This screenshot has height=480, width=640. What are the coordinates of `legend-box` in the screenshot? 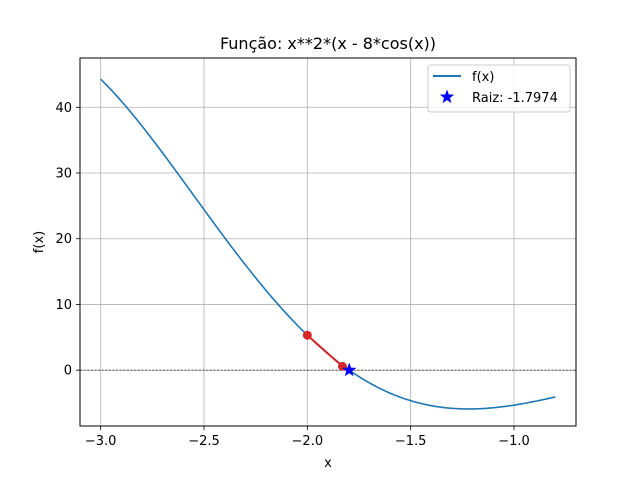 It's located at (499, 88).